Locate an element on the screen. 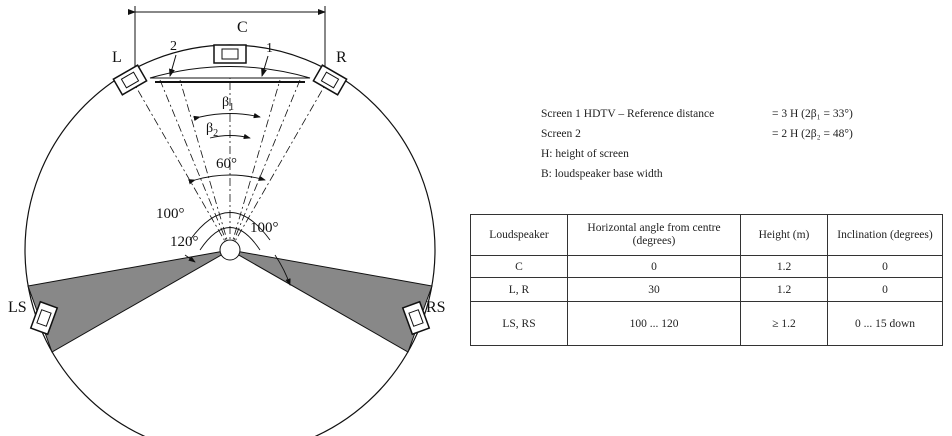  label-l: L is located at coordinates (117, 57).